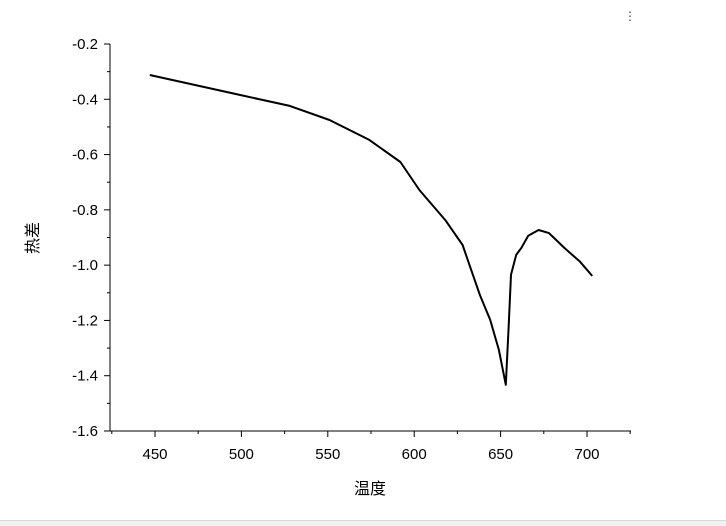 This screenshot has height=526, width=726. I want to click on y-tick-label: -1.6, so click(85, 431).